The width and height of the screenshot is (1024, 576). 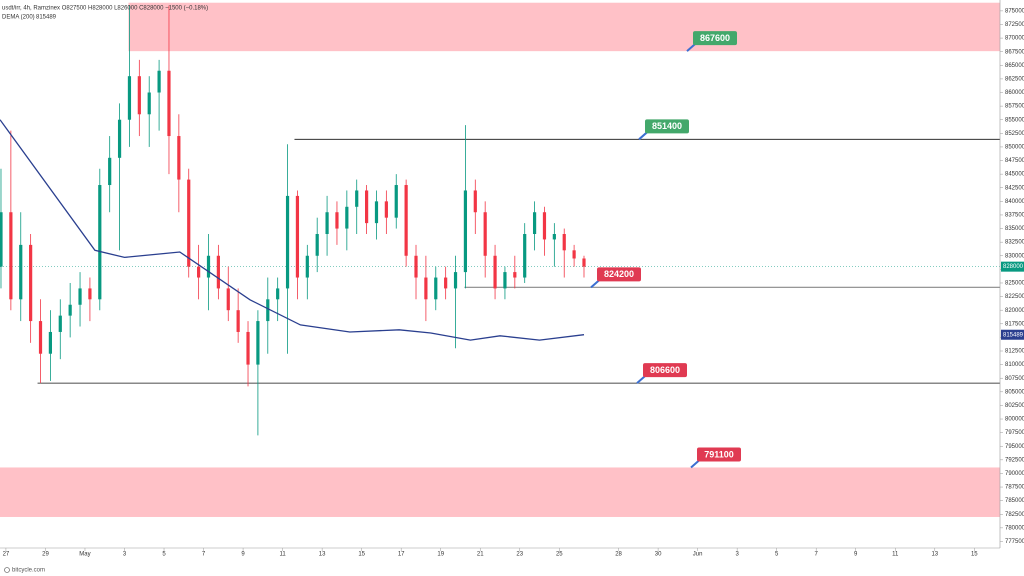 What do you see at coordinates (1012, 334) in the screenshot?
I see `dema-value-box` at bounding box center [1012, 334].